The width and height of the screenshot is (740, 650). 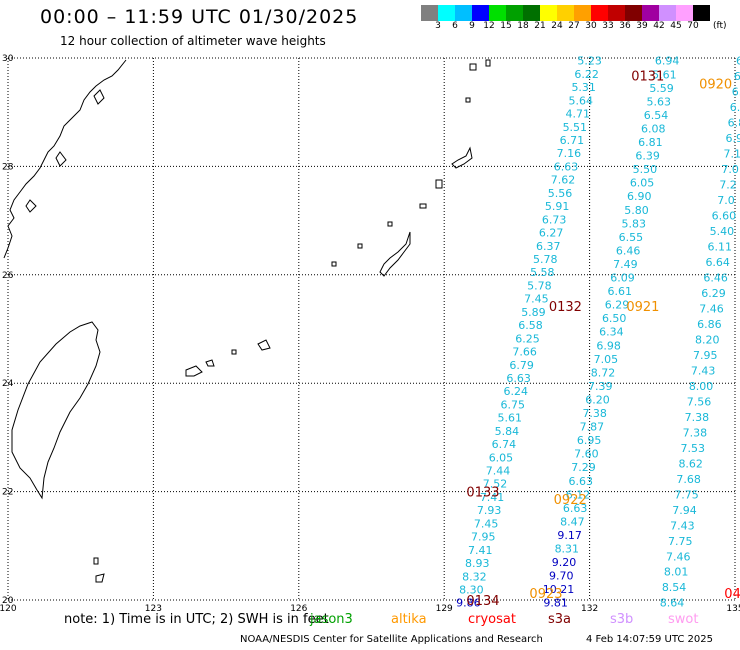 I want to click on wave-height-value: 5.89, so click(x=533, y=312).